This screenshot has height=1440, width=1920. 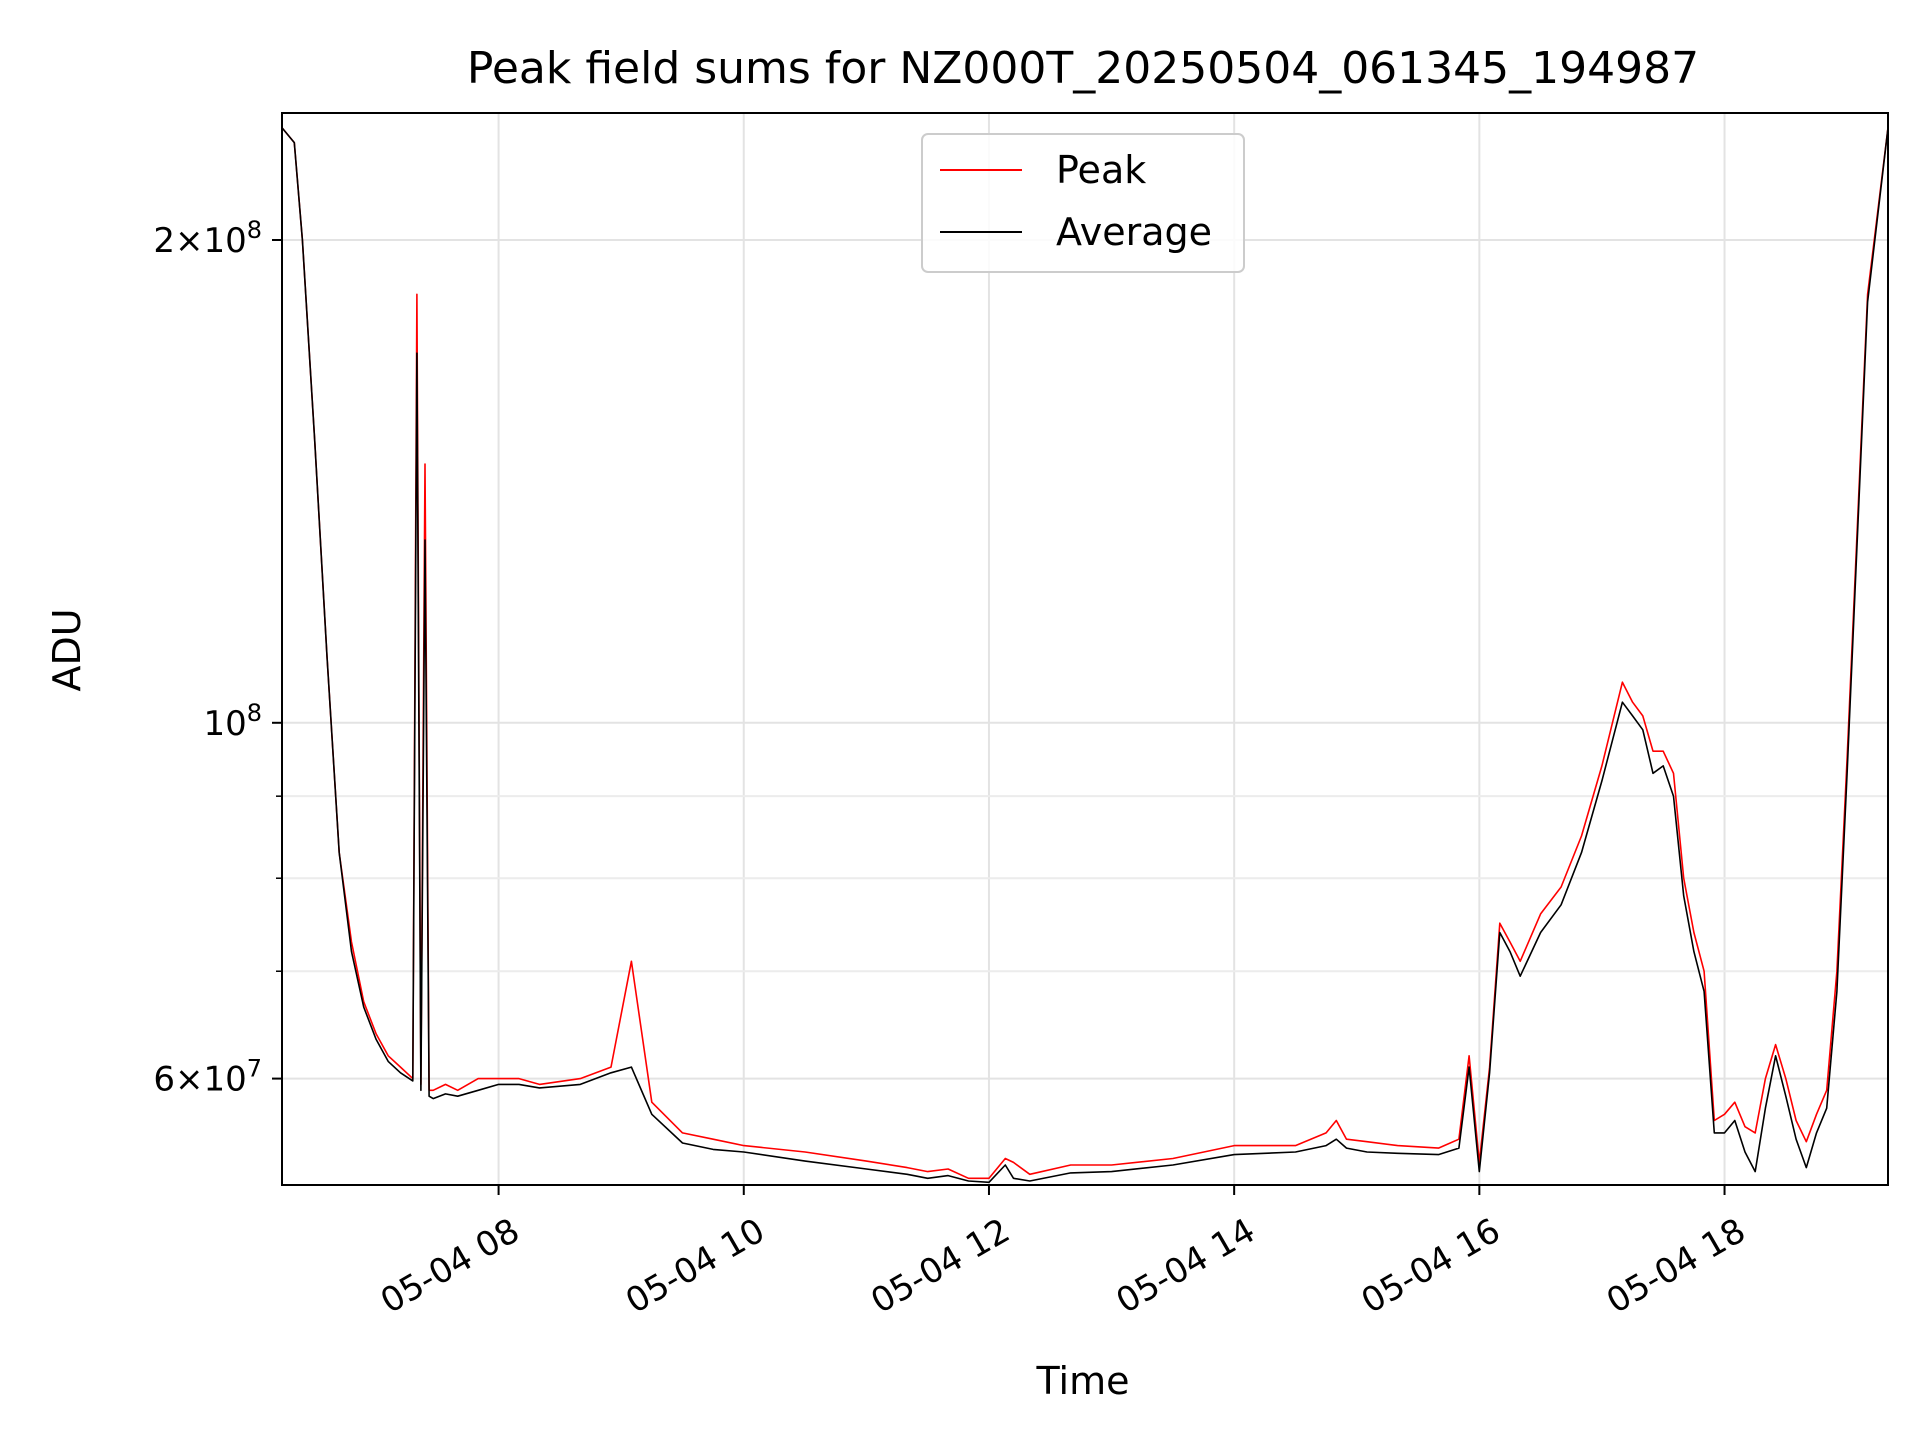 I want to click on x-axis-label: Time, so click(x=1083, y=1381).